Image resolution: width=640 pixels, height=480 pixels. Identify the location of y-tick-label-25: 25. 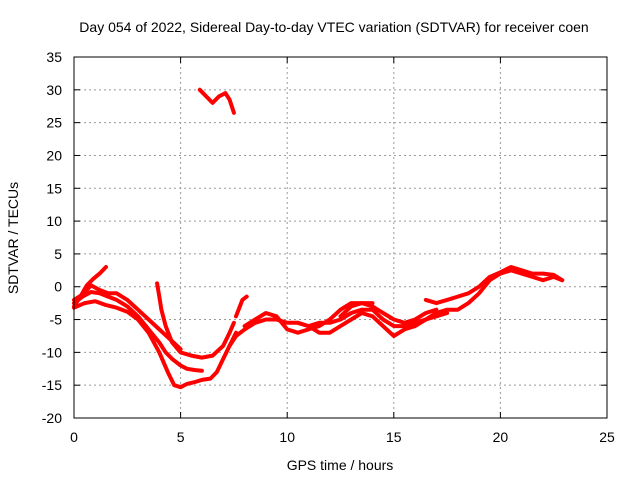
(54, 123).